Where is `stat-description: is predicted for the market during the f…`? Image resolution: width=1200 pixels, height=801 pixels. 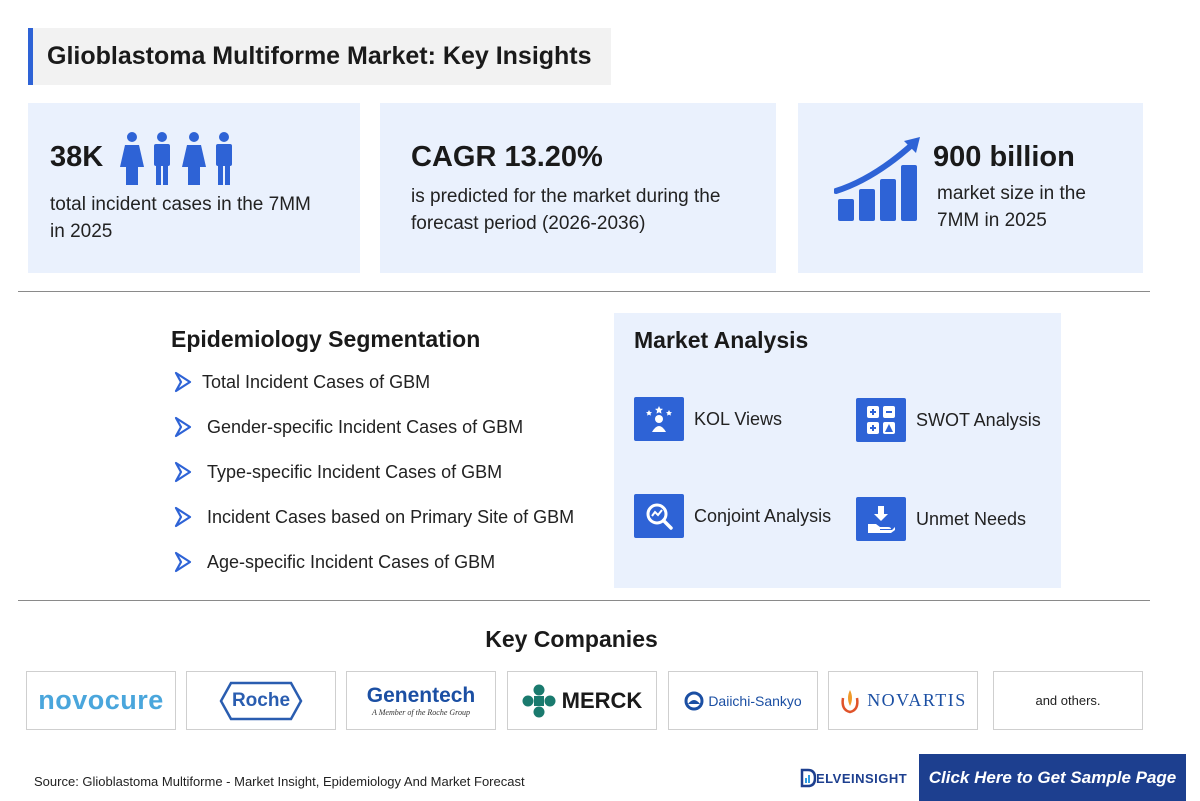
stat-description: is predicted for the market during the f… is located at coordinates (566, 210).